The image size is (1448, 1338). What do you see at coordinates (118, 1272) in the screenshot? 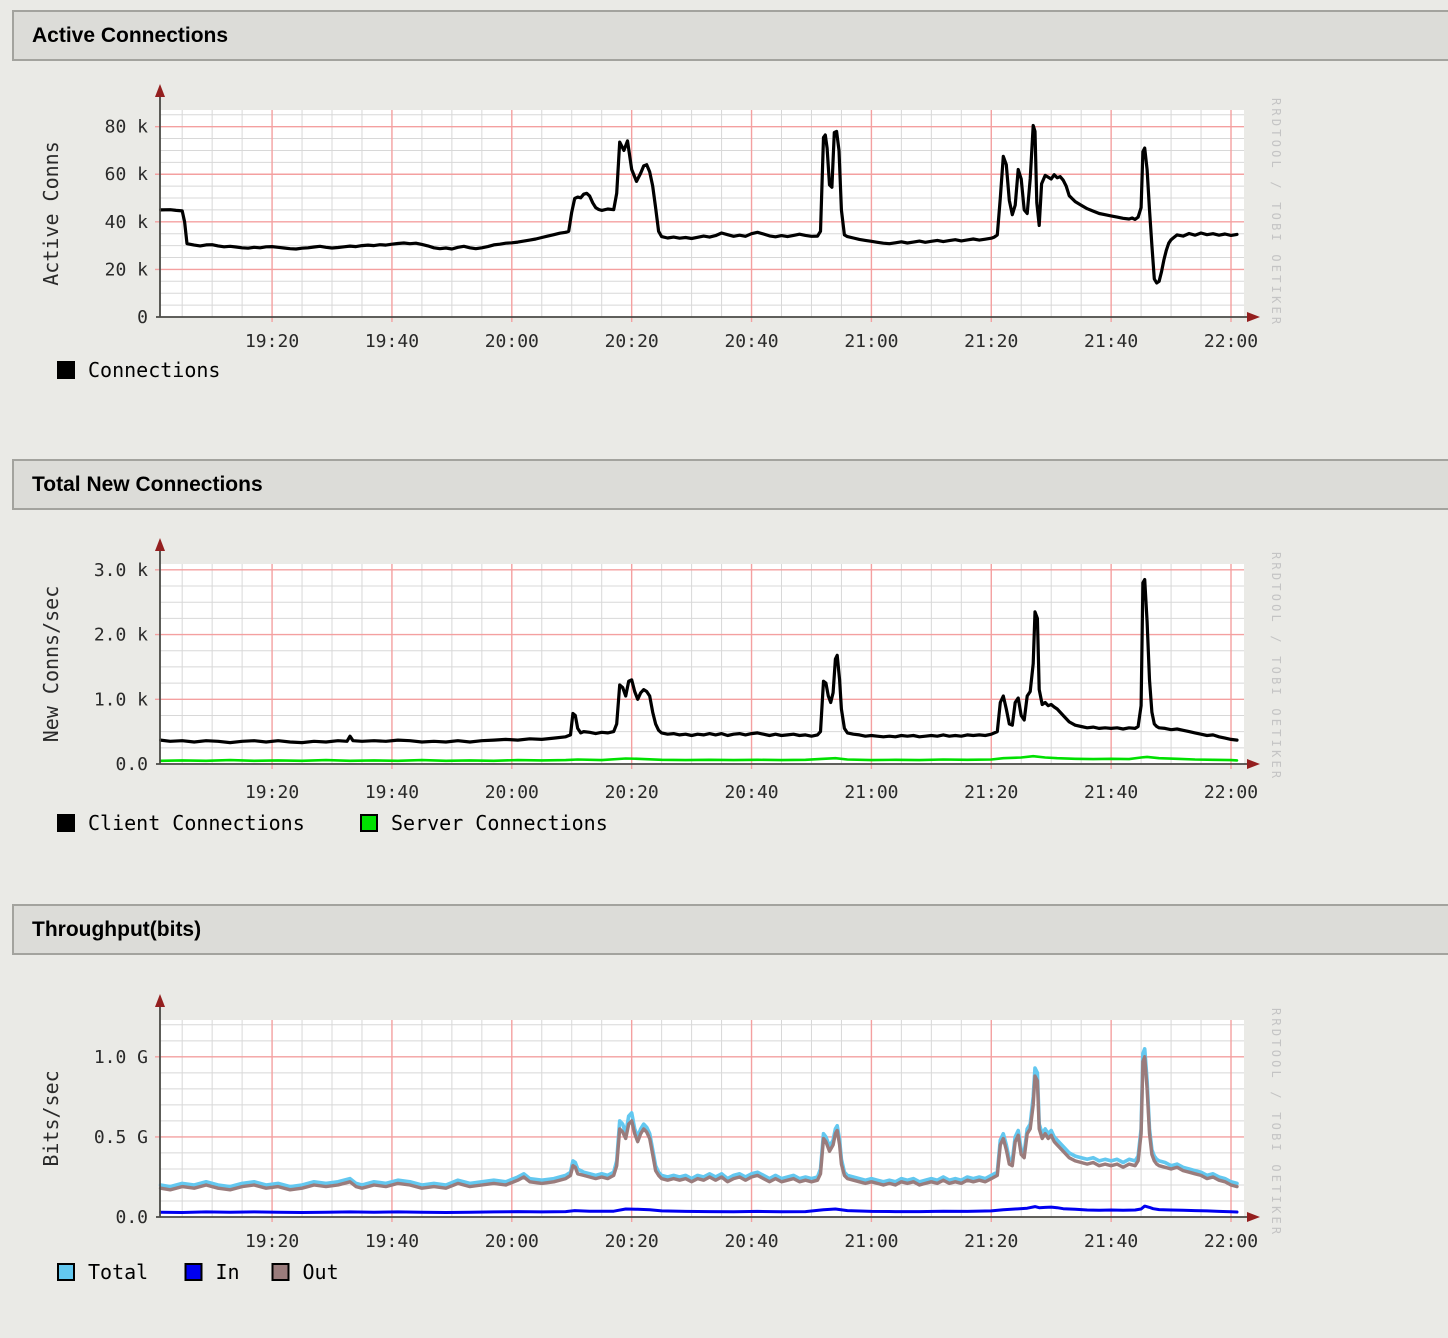
I see `legend-label-total: Total` at bounding box center [118, 1272].